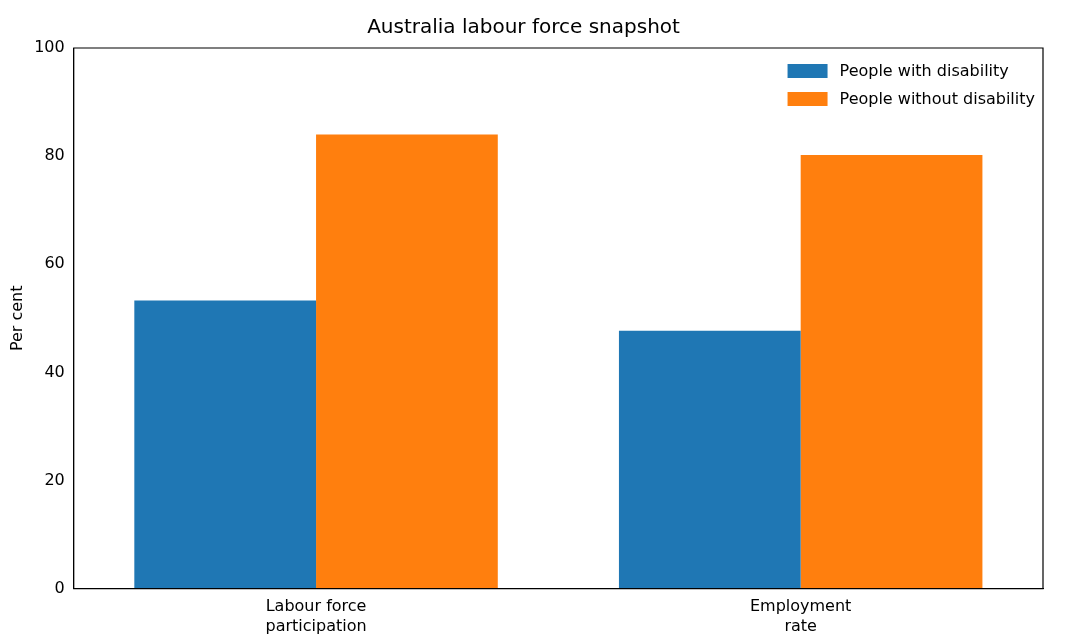  Describe the element at coordinates (800, 615) in the screenshot. I see `x-tick-label: Employment rate` at that location.